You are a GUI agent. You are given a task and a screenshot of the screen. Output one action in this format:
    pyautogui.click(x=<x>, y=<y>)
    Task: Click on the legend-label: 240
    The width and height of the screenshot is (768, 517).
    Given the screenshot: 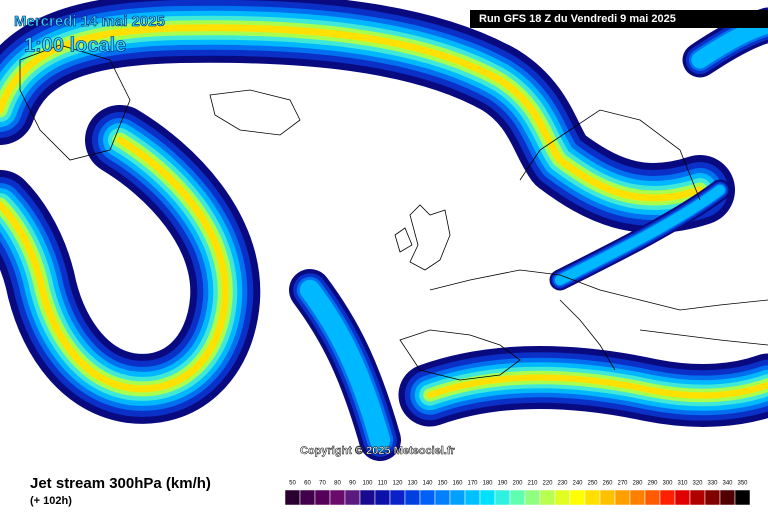 What is the action you would take?
    pyautogui.click(x=577, y=484)
    